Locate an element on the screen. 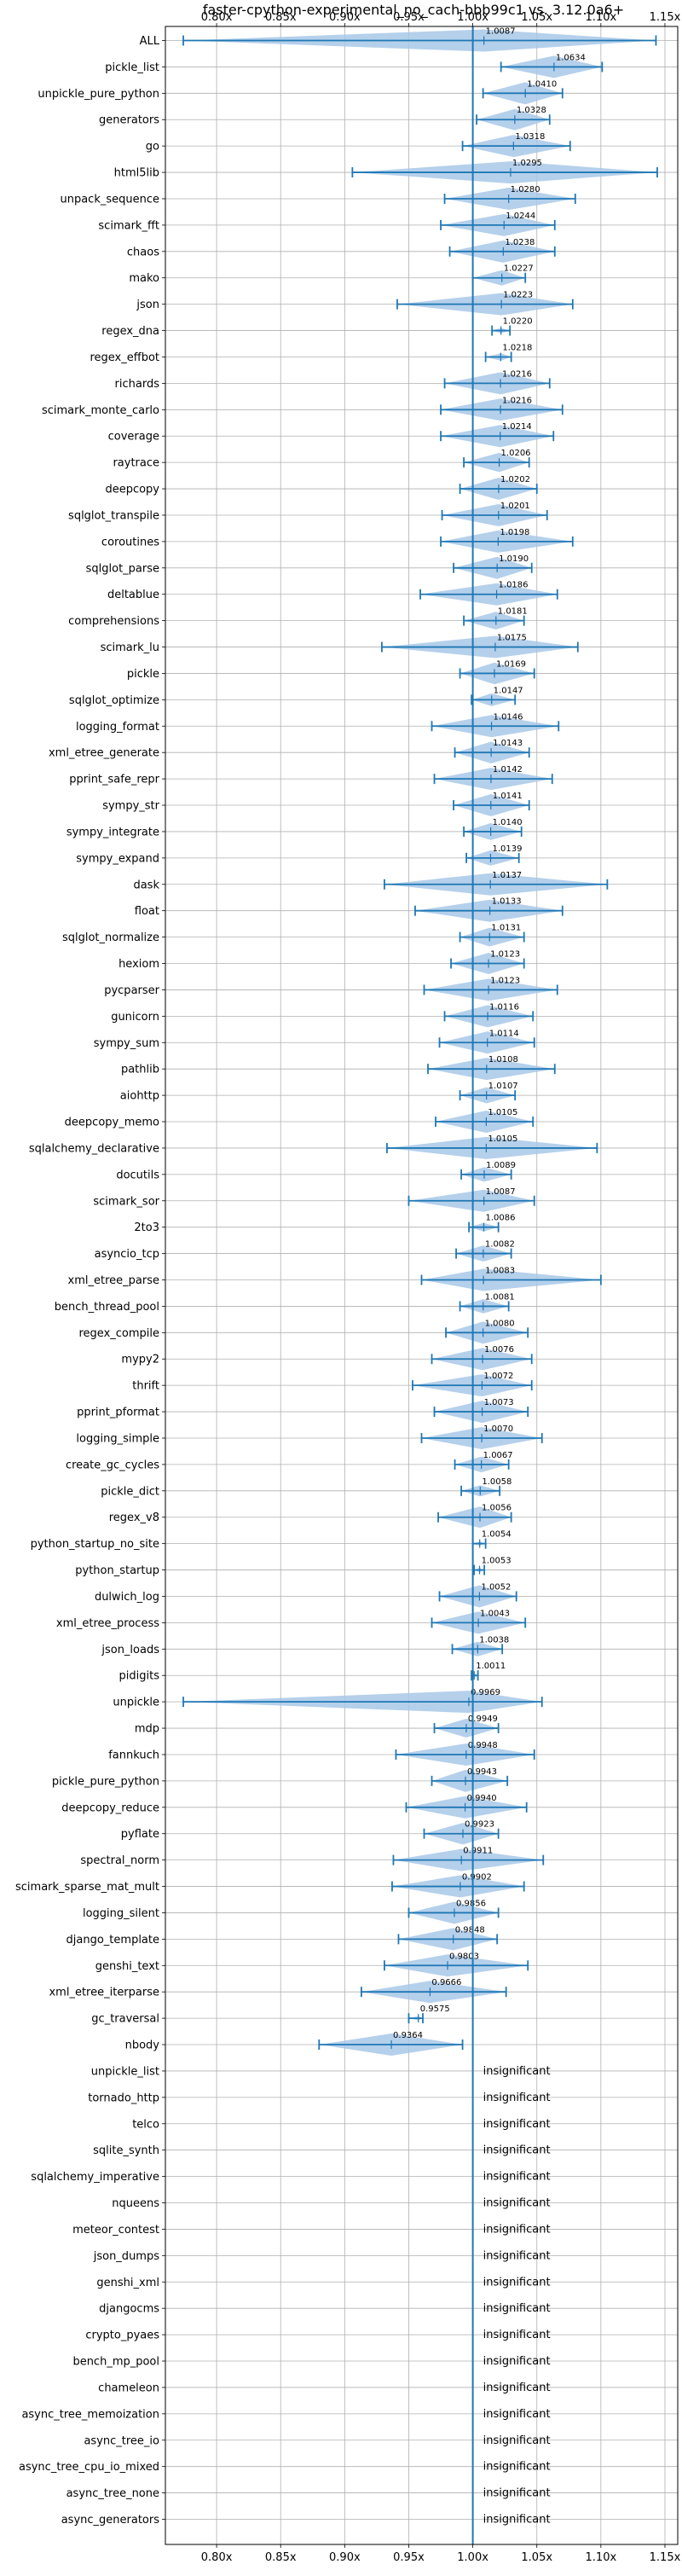 This screenshot has height=2576, width=682. benchmark-name: pickle_pure_python is located at coordinates (106, 1781).